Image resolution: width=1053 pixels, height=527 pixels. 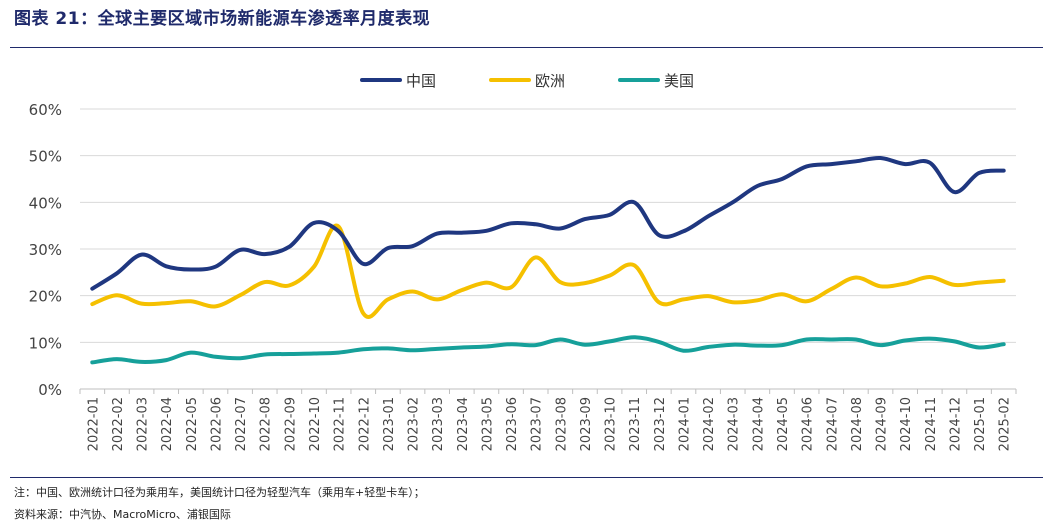 What do you see at coordinates (216, 424) in the screenshot?
I see `x-tick-label: 2022-06` at bounding box center [216, 424].